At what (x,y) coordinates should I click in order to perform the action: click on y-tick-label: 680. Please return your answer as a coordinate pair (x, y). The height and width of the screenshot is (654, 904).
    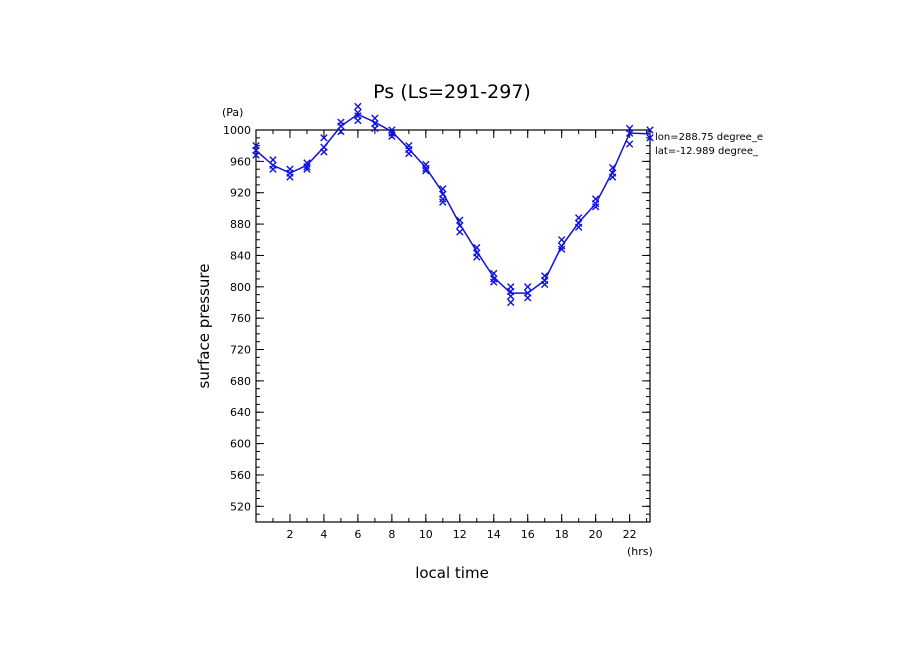
    Looking at the image, I should click on (240, 381).